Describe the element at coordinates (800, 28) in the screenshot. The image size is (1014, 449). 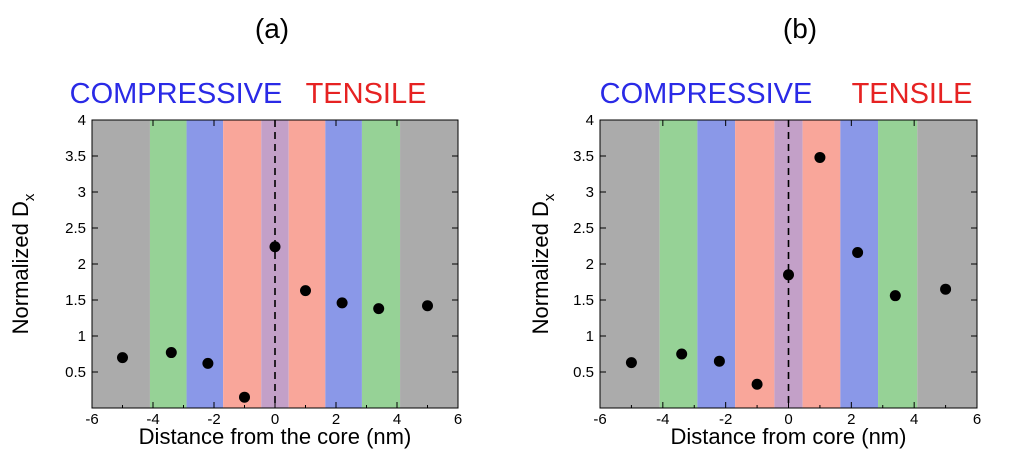
I see `chart-title: (b)` at that location.